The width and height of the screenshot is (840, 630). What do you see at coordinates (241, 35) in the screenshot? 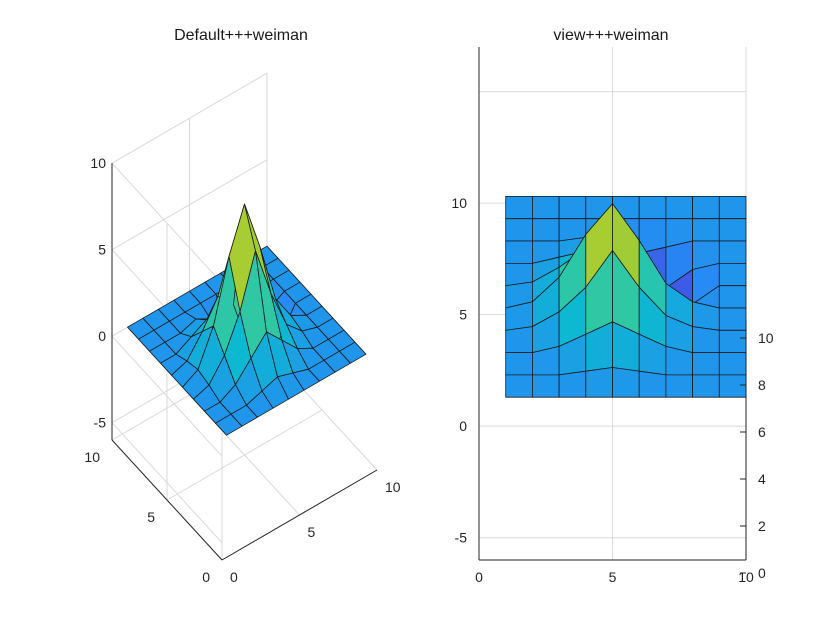
I see `left-subplot-title: Default+++weiman` at bounding box center [241, 35].